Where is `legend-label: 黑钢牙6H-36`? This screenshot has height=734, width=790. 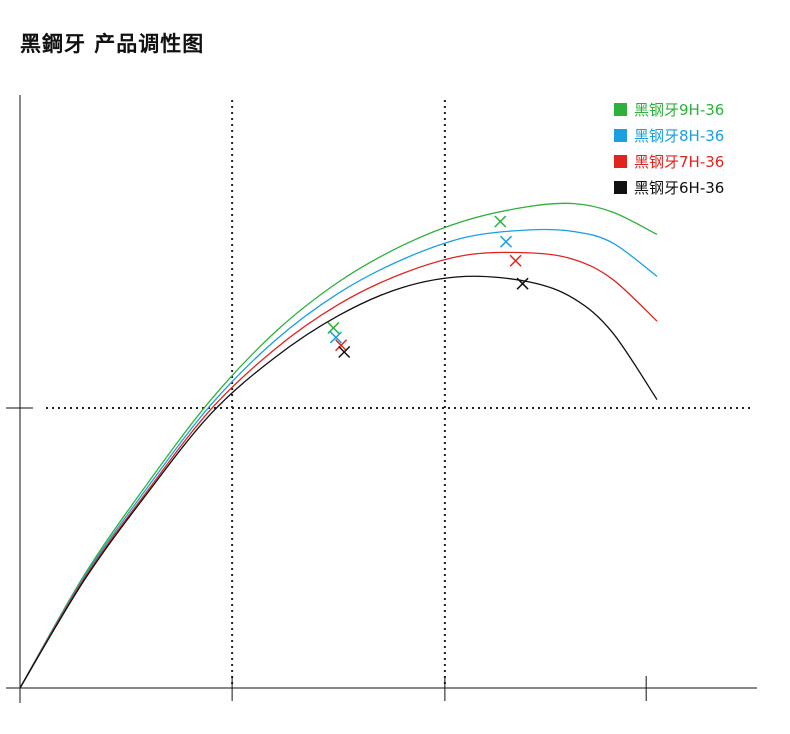
legend-label: 黑钢牙6H-36 is located at coordinates (679, 187).